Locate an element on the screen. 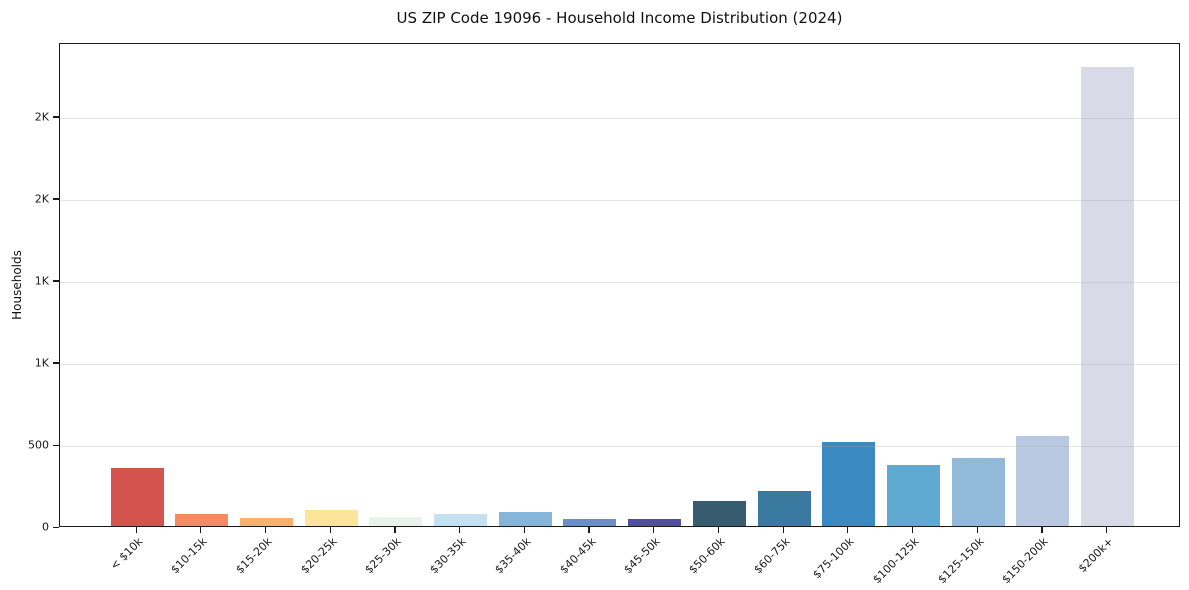 Image resolution: width=1189 pixels, height=590 pixels. x-tick-label: $50-60k is located at coordinates (707, 556).